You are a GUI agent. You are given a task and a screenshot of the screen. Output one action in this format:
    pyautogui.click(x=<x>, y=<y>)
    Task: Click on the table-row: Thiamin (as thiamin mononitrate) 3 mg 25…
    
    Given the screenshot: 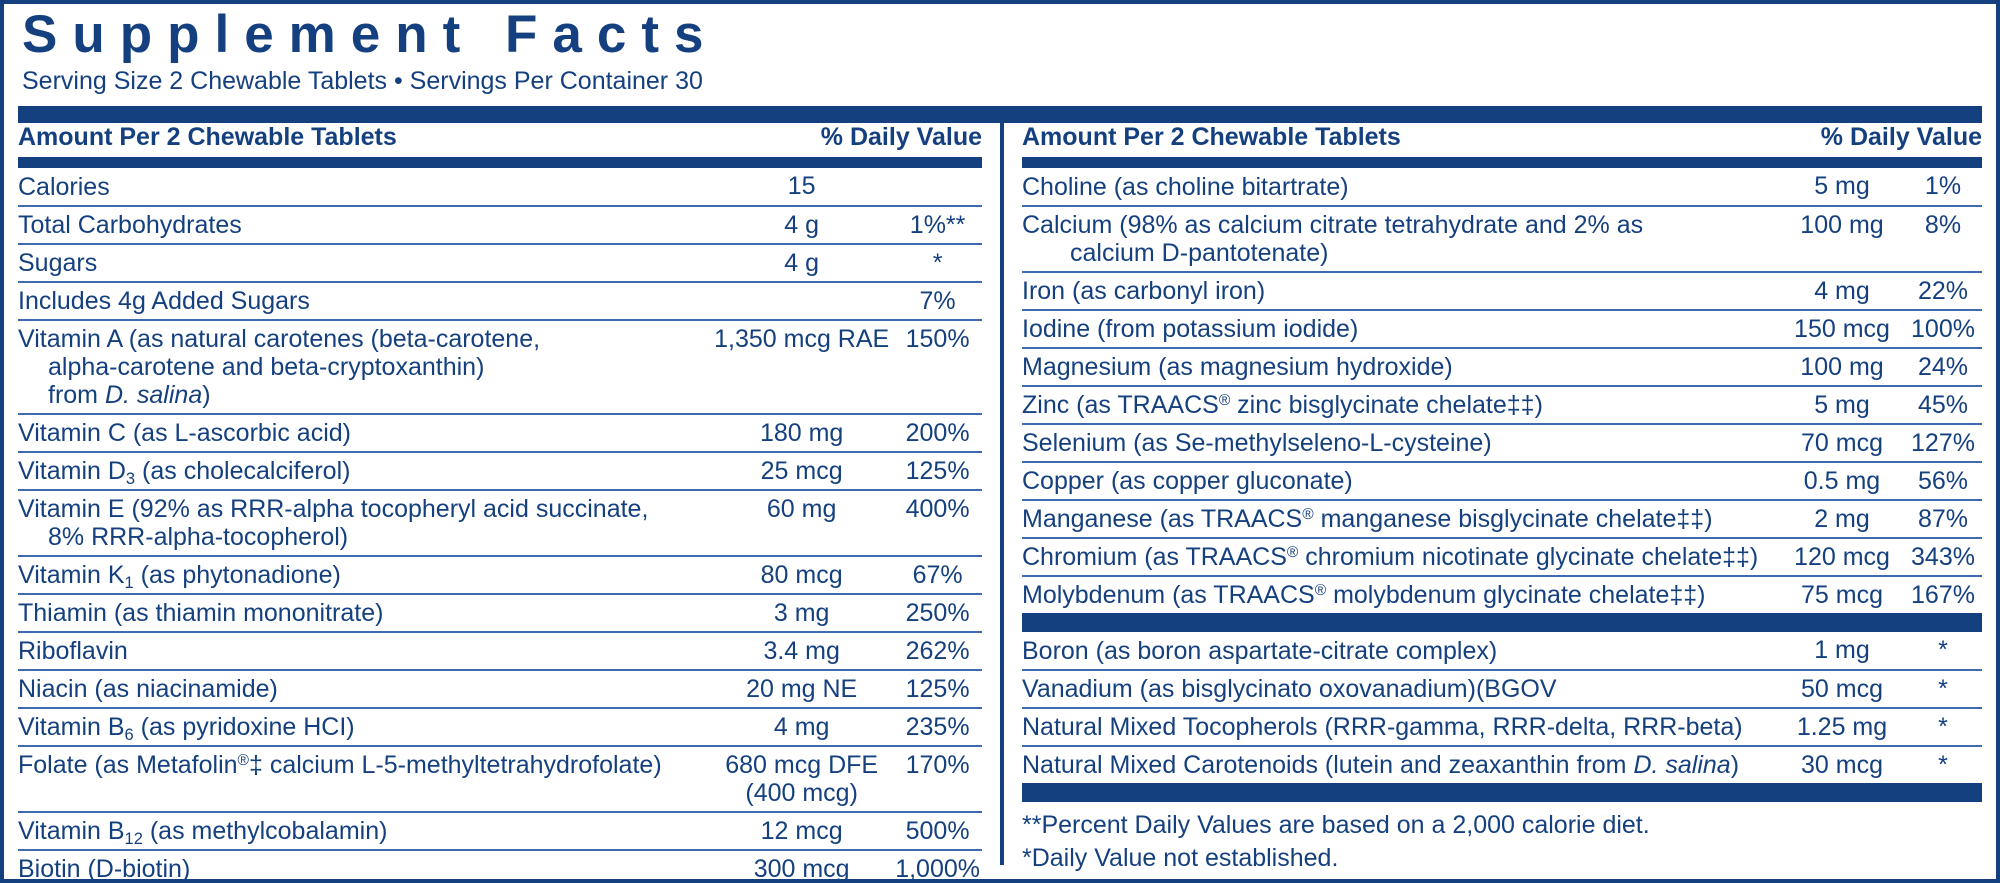 What is the action you would take?
    pyautogui.click(x=500, y=612)
    